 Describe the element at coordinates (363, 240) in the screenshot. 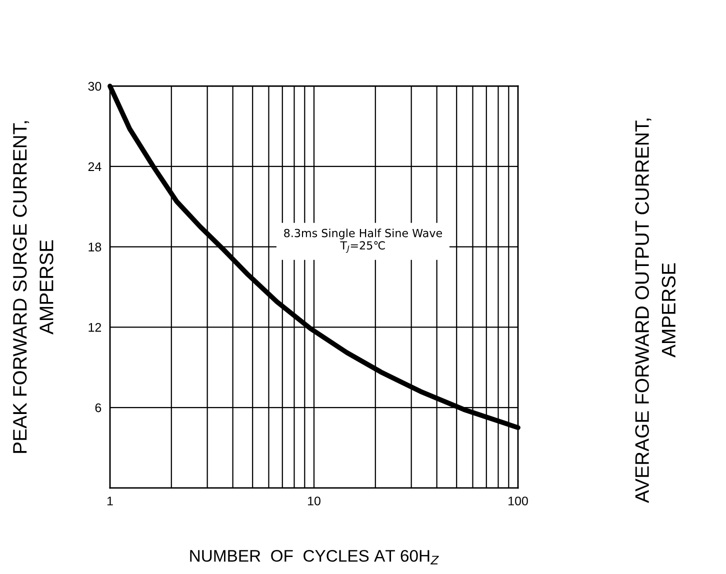

I see `annotation: 8.3ms Single Half Sine Wave T$_{J}$=25℃` at that location.